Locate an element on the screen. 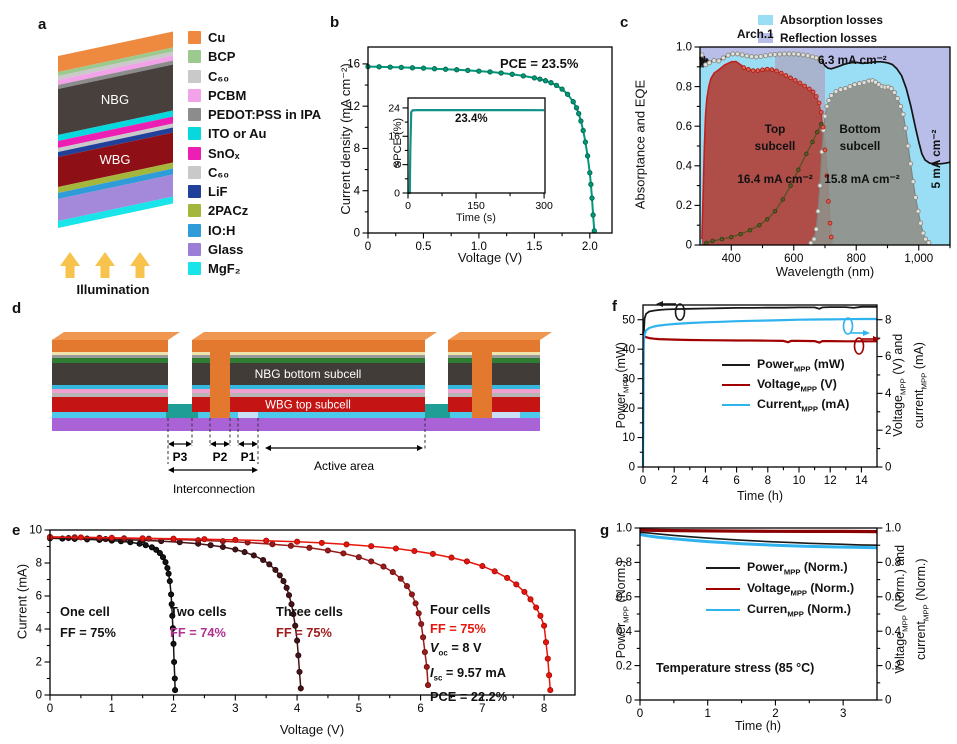 This screenshot has width=957, height=744. y2-tick-label: 8 is located at coordinates (888, 320).